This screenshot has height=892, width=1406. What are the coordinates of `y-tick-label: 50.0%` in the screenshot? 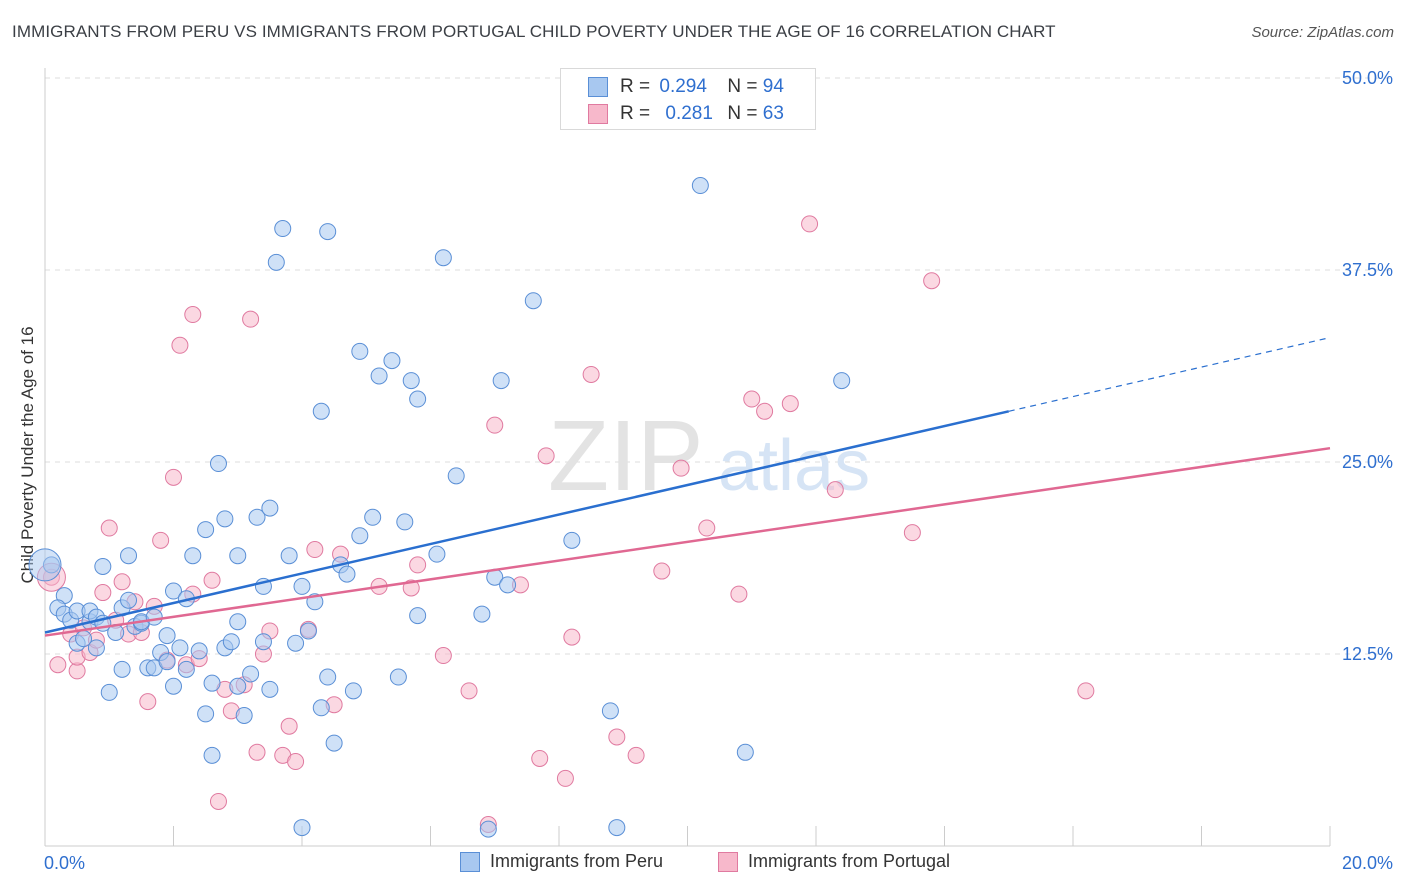 It's located at (1367, 78).